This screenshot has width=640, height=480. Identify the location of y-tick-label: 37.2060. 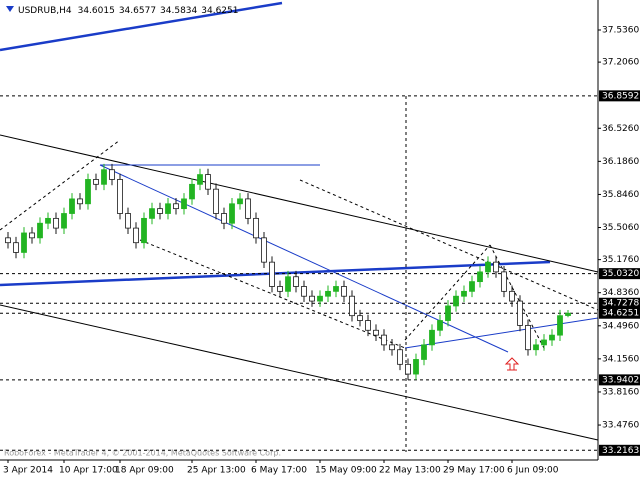
(620, 63).